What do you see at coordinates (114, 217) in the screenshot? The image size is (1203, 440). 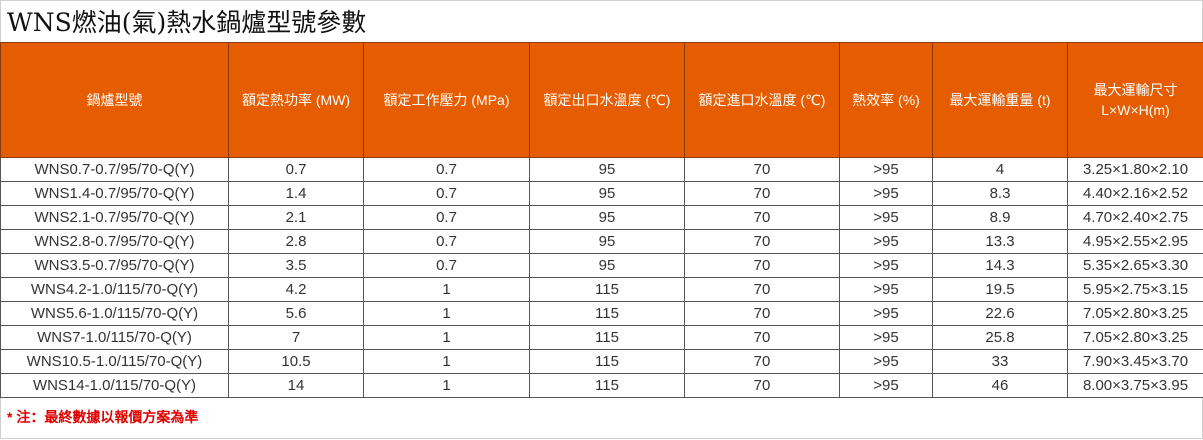 I see `cell-model: WNS2.1-0.7/95/70-Q(Y)` at bounding box center [114, 217].